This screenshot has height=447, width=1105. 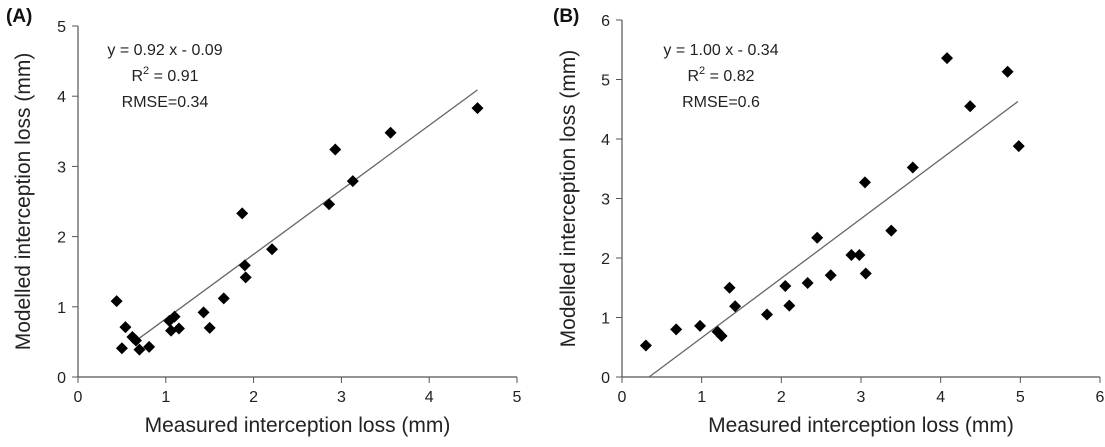 What do you see at coordinates (1100, 397) in the screenshot?
I see `x-tick-label: 6` at bounding box center [1100, 397].